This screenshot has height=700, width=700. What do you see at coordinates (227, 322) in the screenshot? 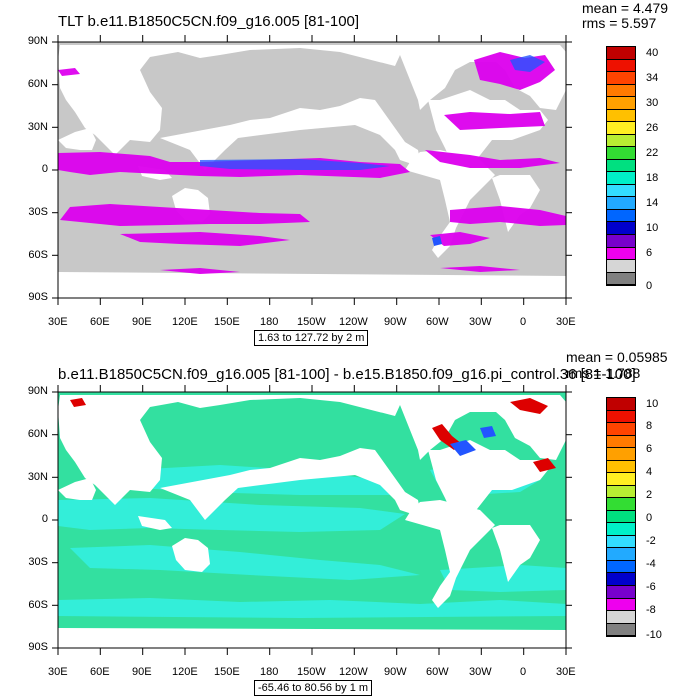
I see `panel1-lon-label: 150E` at bounding box center [227, 322].